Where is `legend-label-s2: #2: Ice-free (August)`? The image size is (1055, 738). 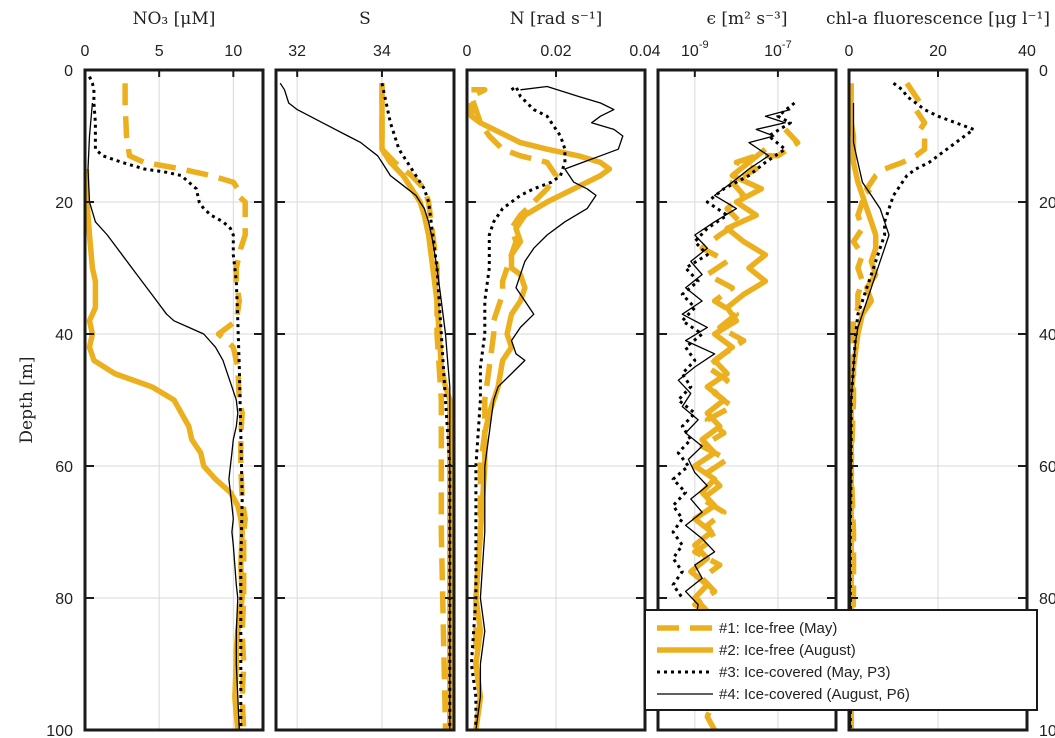
legend-label-s2: #2: Ice-free (August) is located at coordinates (787, 650).